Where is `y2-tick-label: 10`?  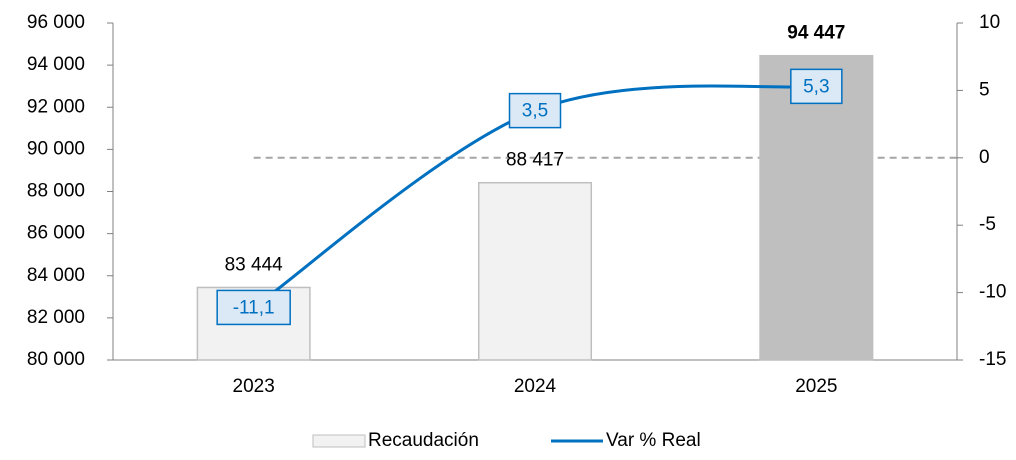 y2-tick-label: 10 is located at coordinates (989, 22).